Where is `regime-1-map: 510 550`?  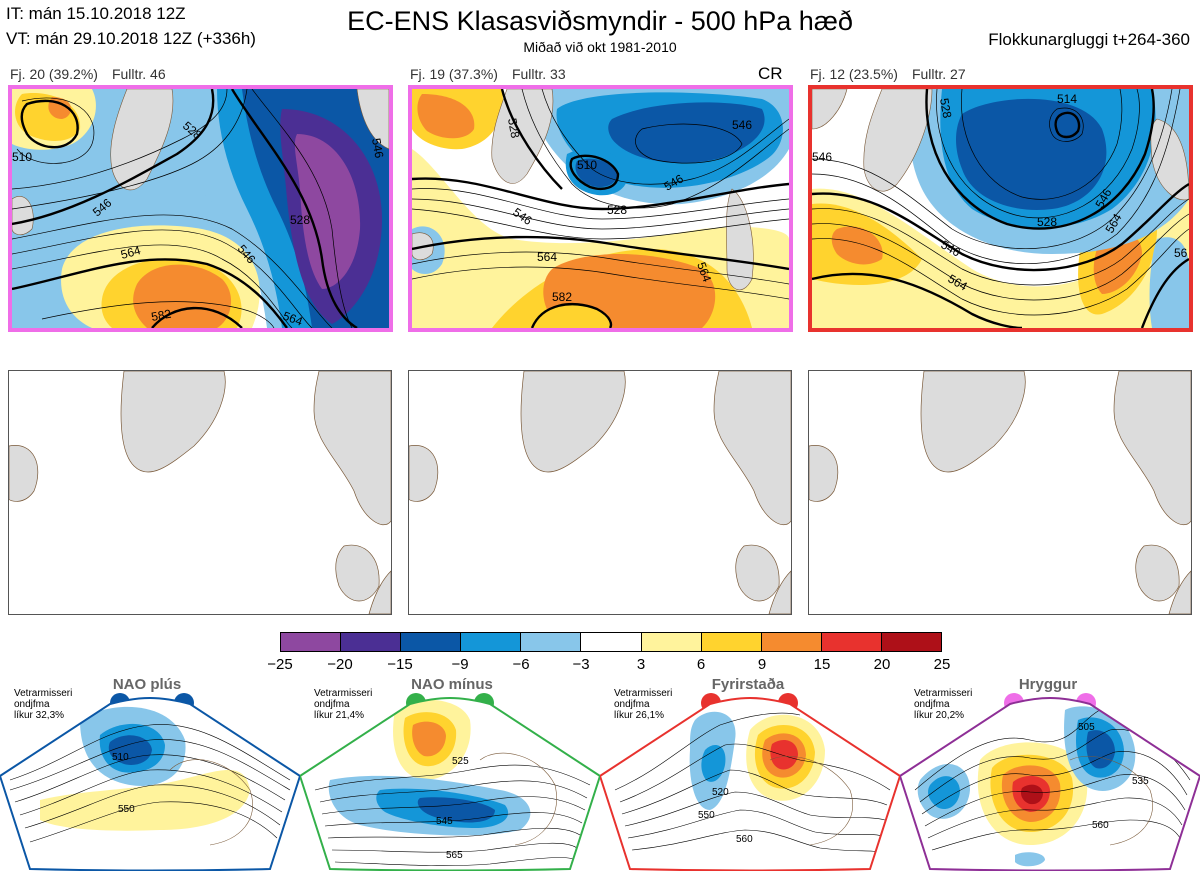 regime-1-map: 510 550 is located at coordinates (150, 775).